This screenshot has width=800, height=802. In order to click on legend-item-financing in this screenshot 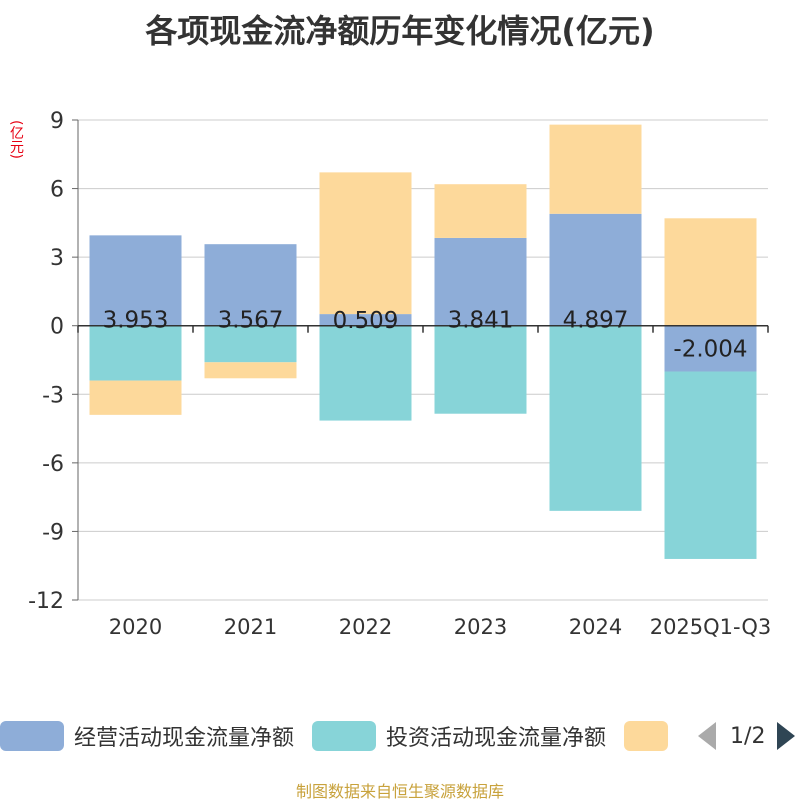, I will do `click(651, 736)`.